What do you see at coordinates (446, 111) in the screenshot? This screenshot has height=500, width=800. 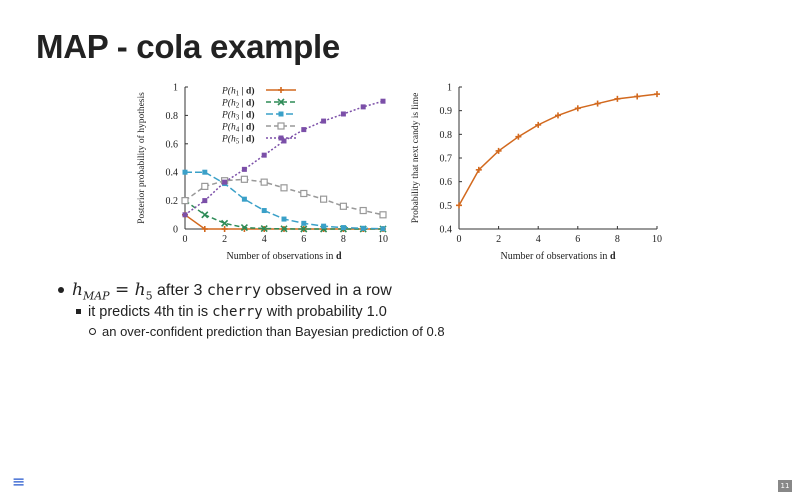 I see `y-tick-label: 0.9` at bounding box center [446, 111].